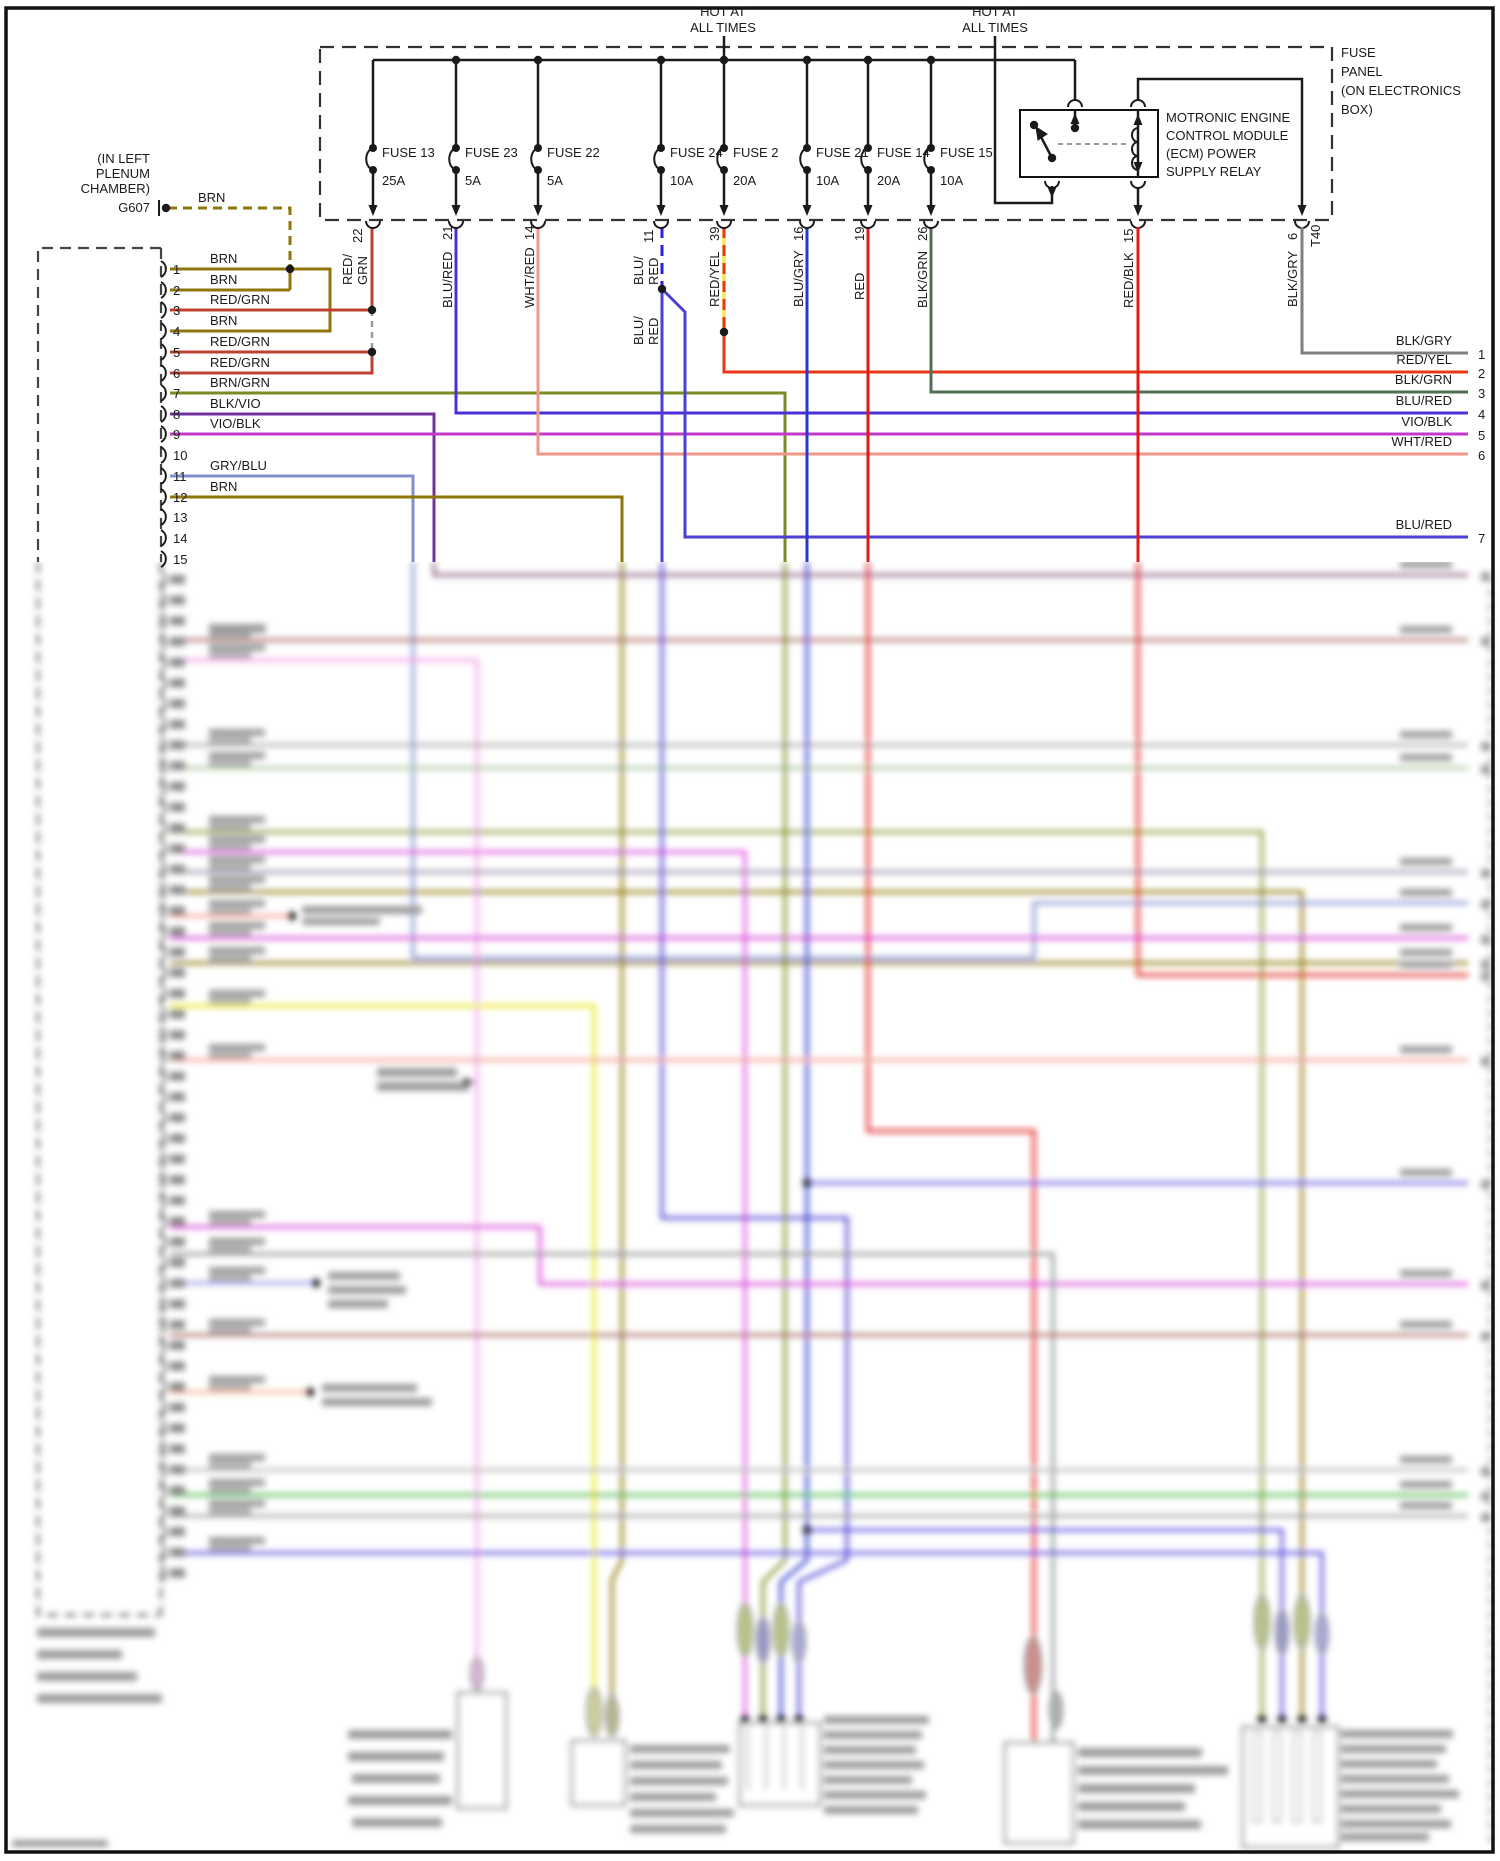 Image resolution: width=1500 pixels, height=1861 pixels. I want to click on label: 12, so click(180, 497).